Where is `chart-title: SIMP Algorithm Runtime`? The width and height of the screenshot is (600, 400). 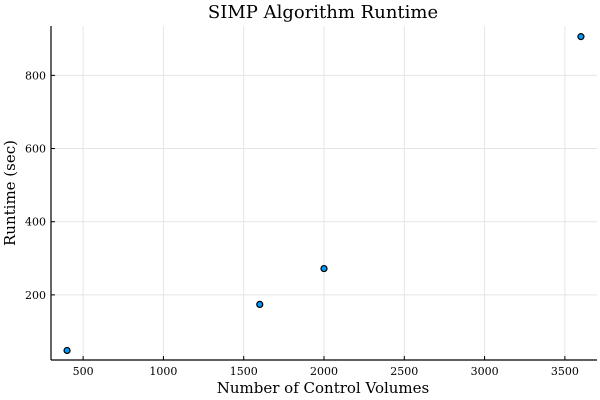
chart-title: SIMP Algorithm Runtime is located at coordinates (323, 12).